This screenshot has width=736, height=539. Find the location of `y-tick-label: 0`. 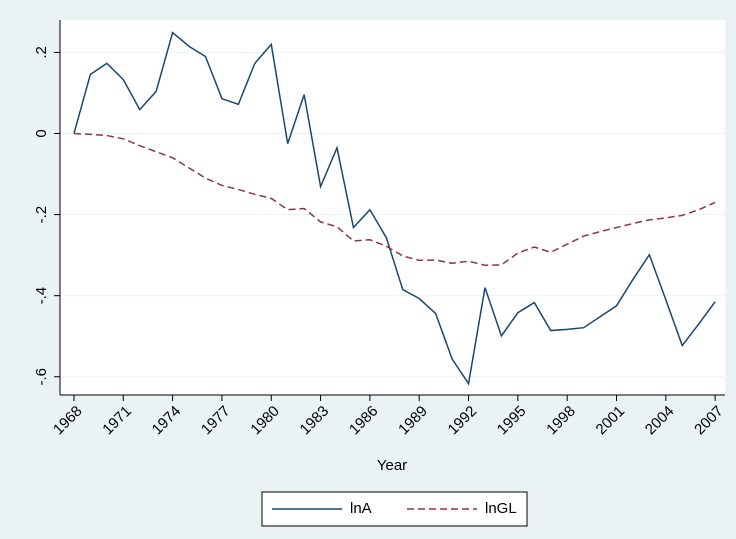

y-tick-label: 0 is located at coordinates (41, 133).